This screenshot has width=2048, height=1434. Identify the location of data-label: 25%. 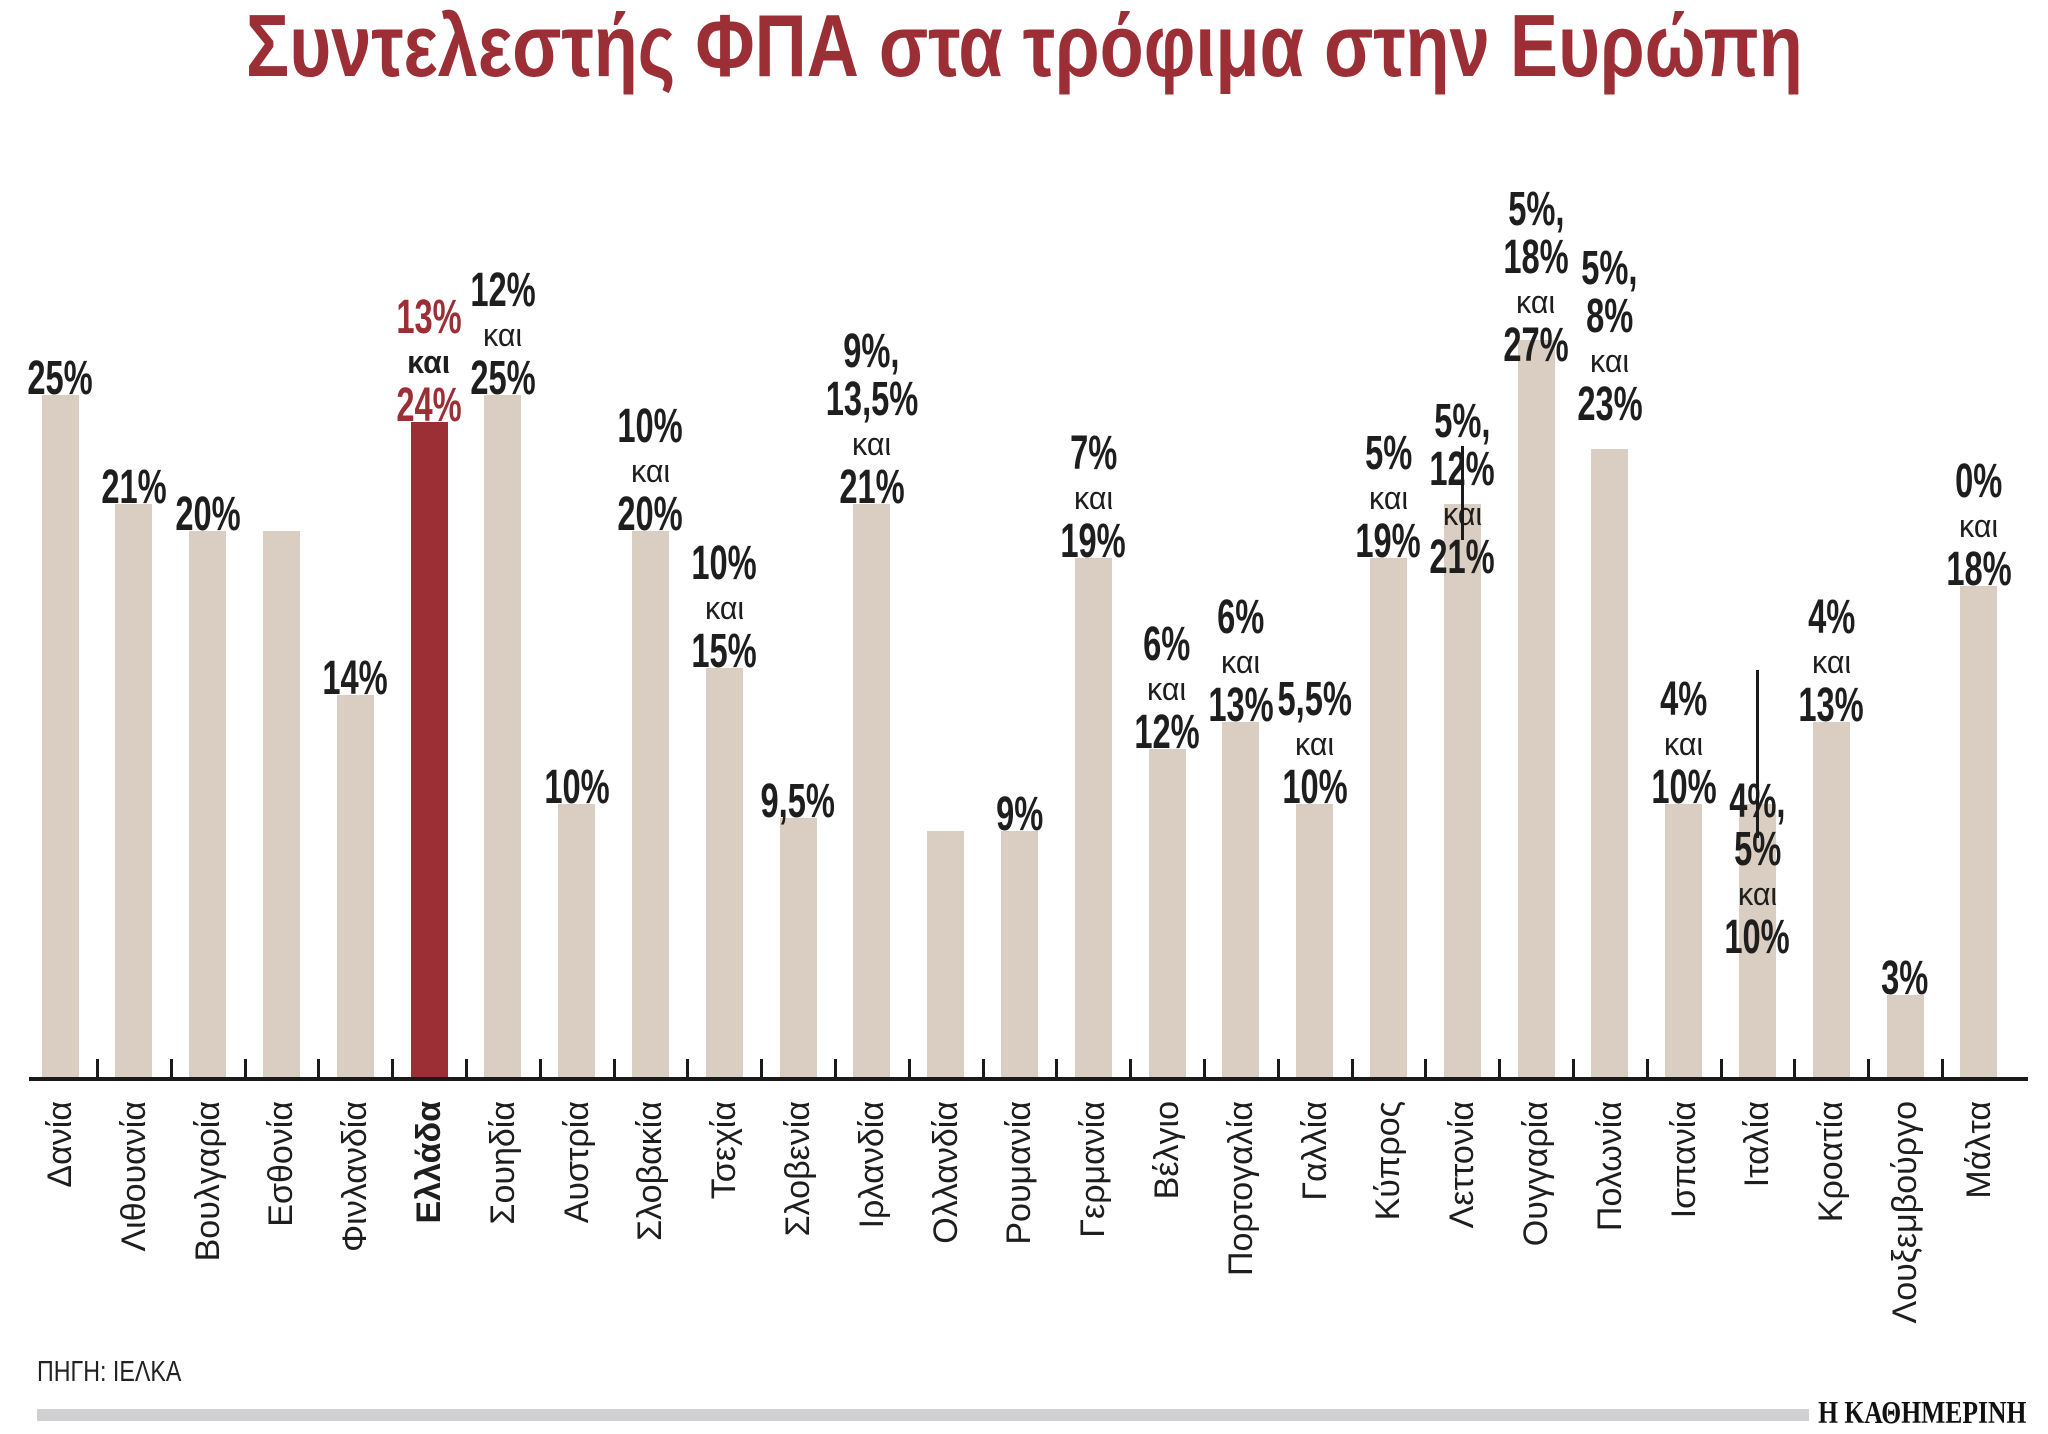
(70, 378).